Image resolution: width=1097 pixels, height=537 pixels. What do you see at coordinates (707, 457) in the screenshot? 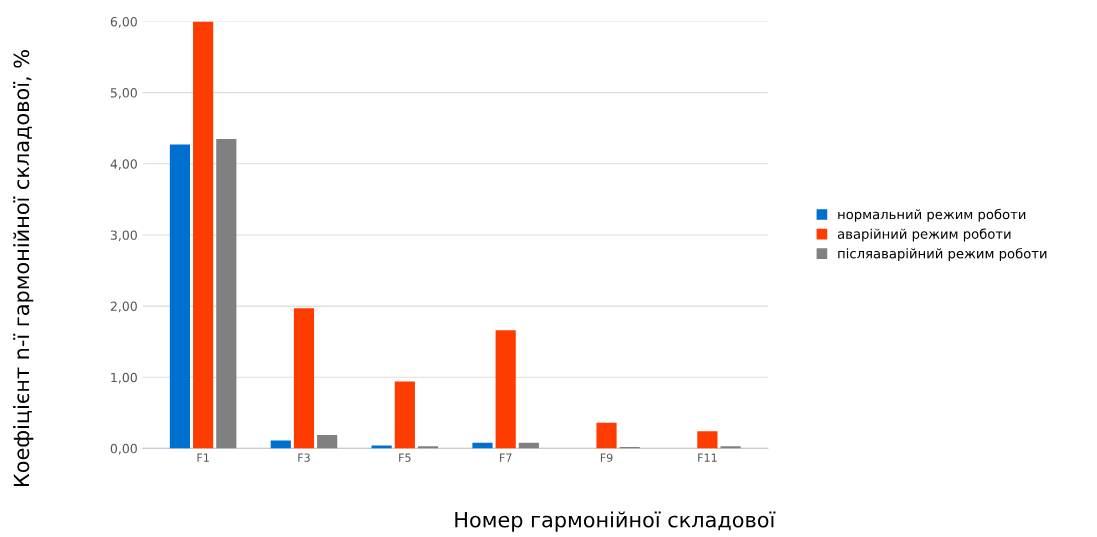
I see `x-tick-label: F11` at bounding box center [707, 457].